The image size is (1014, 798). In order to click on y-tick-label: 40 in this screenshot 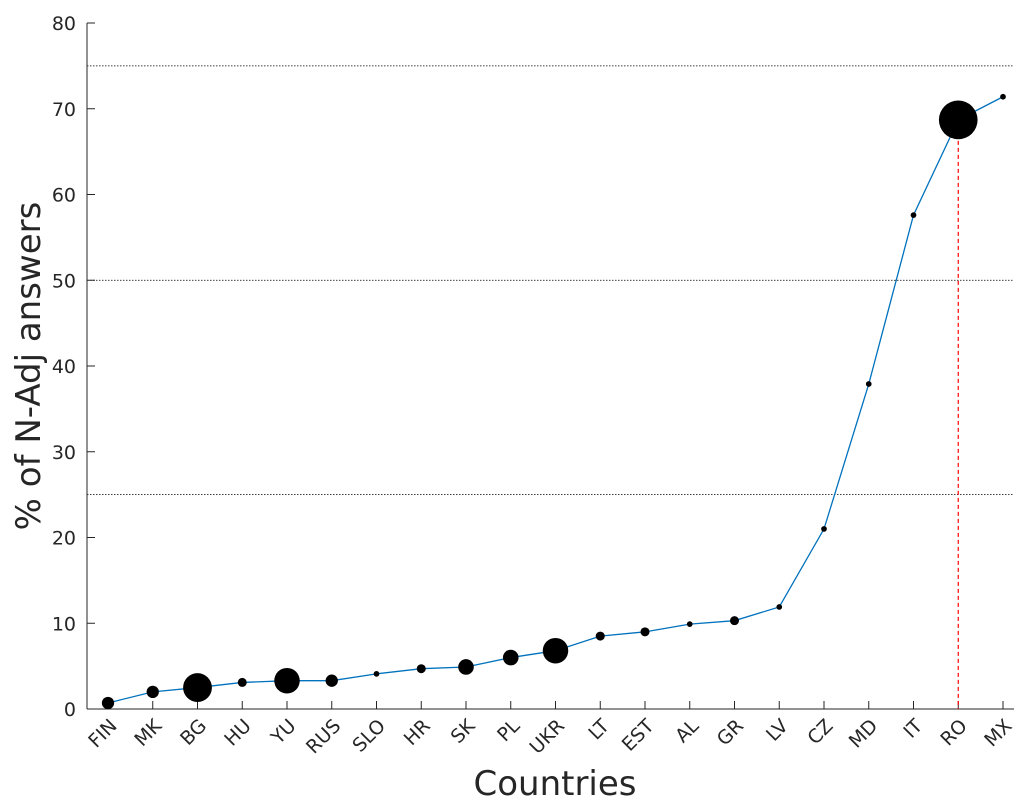, I will do `click(64, 367)`.